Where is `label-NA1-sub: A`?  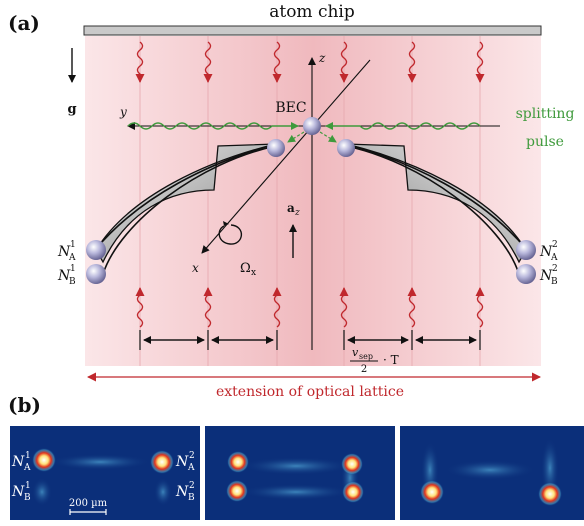
label-NA1-sub: A is located at coordinates (72, 258).